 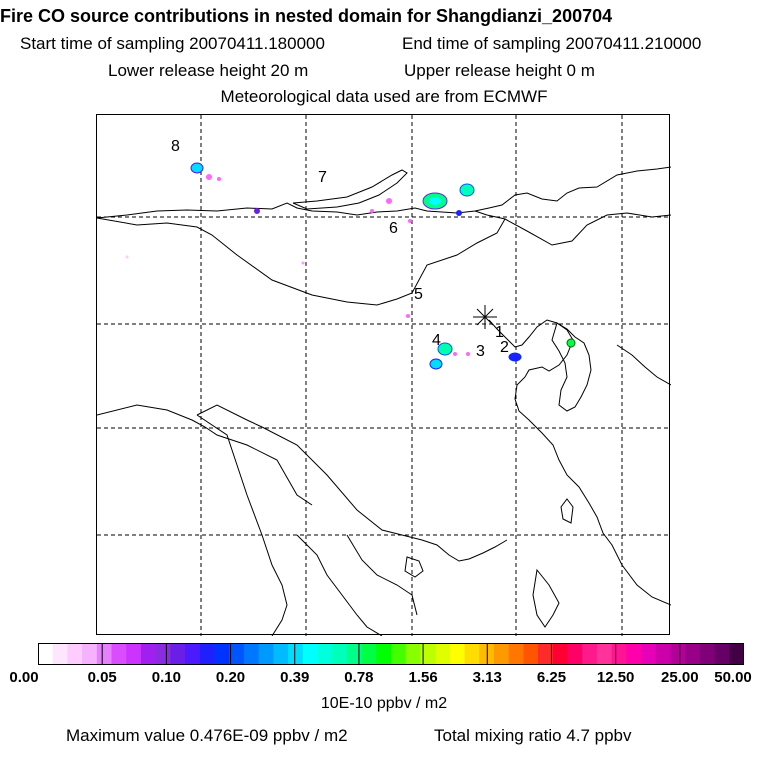 I want to click on mongolia-border, so click(x=301, y=258).